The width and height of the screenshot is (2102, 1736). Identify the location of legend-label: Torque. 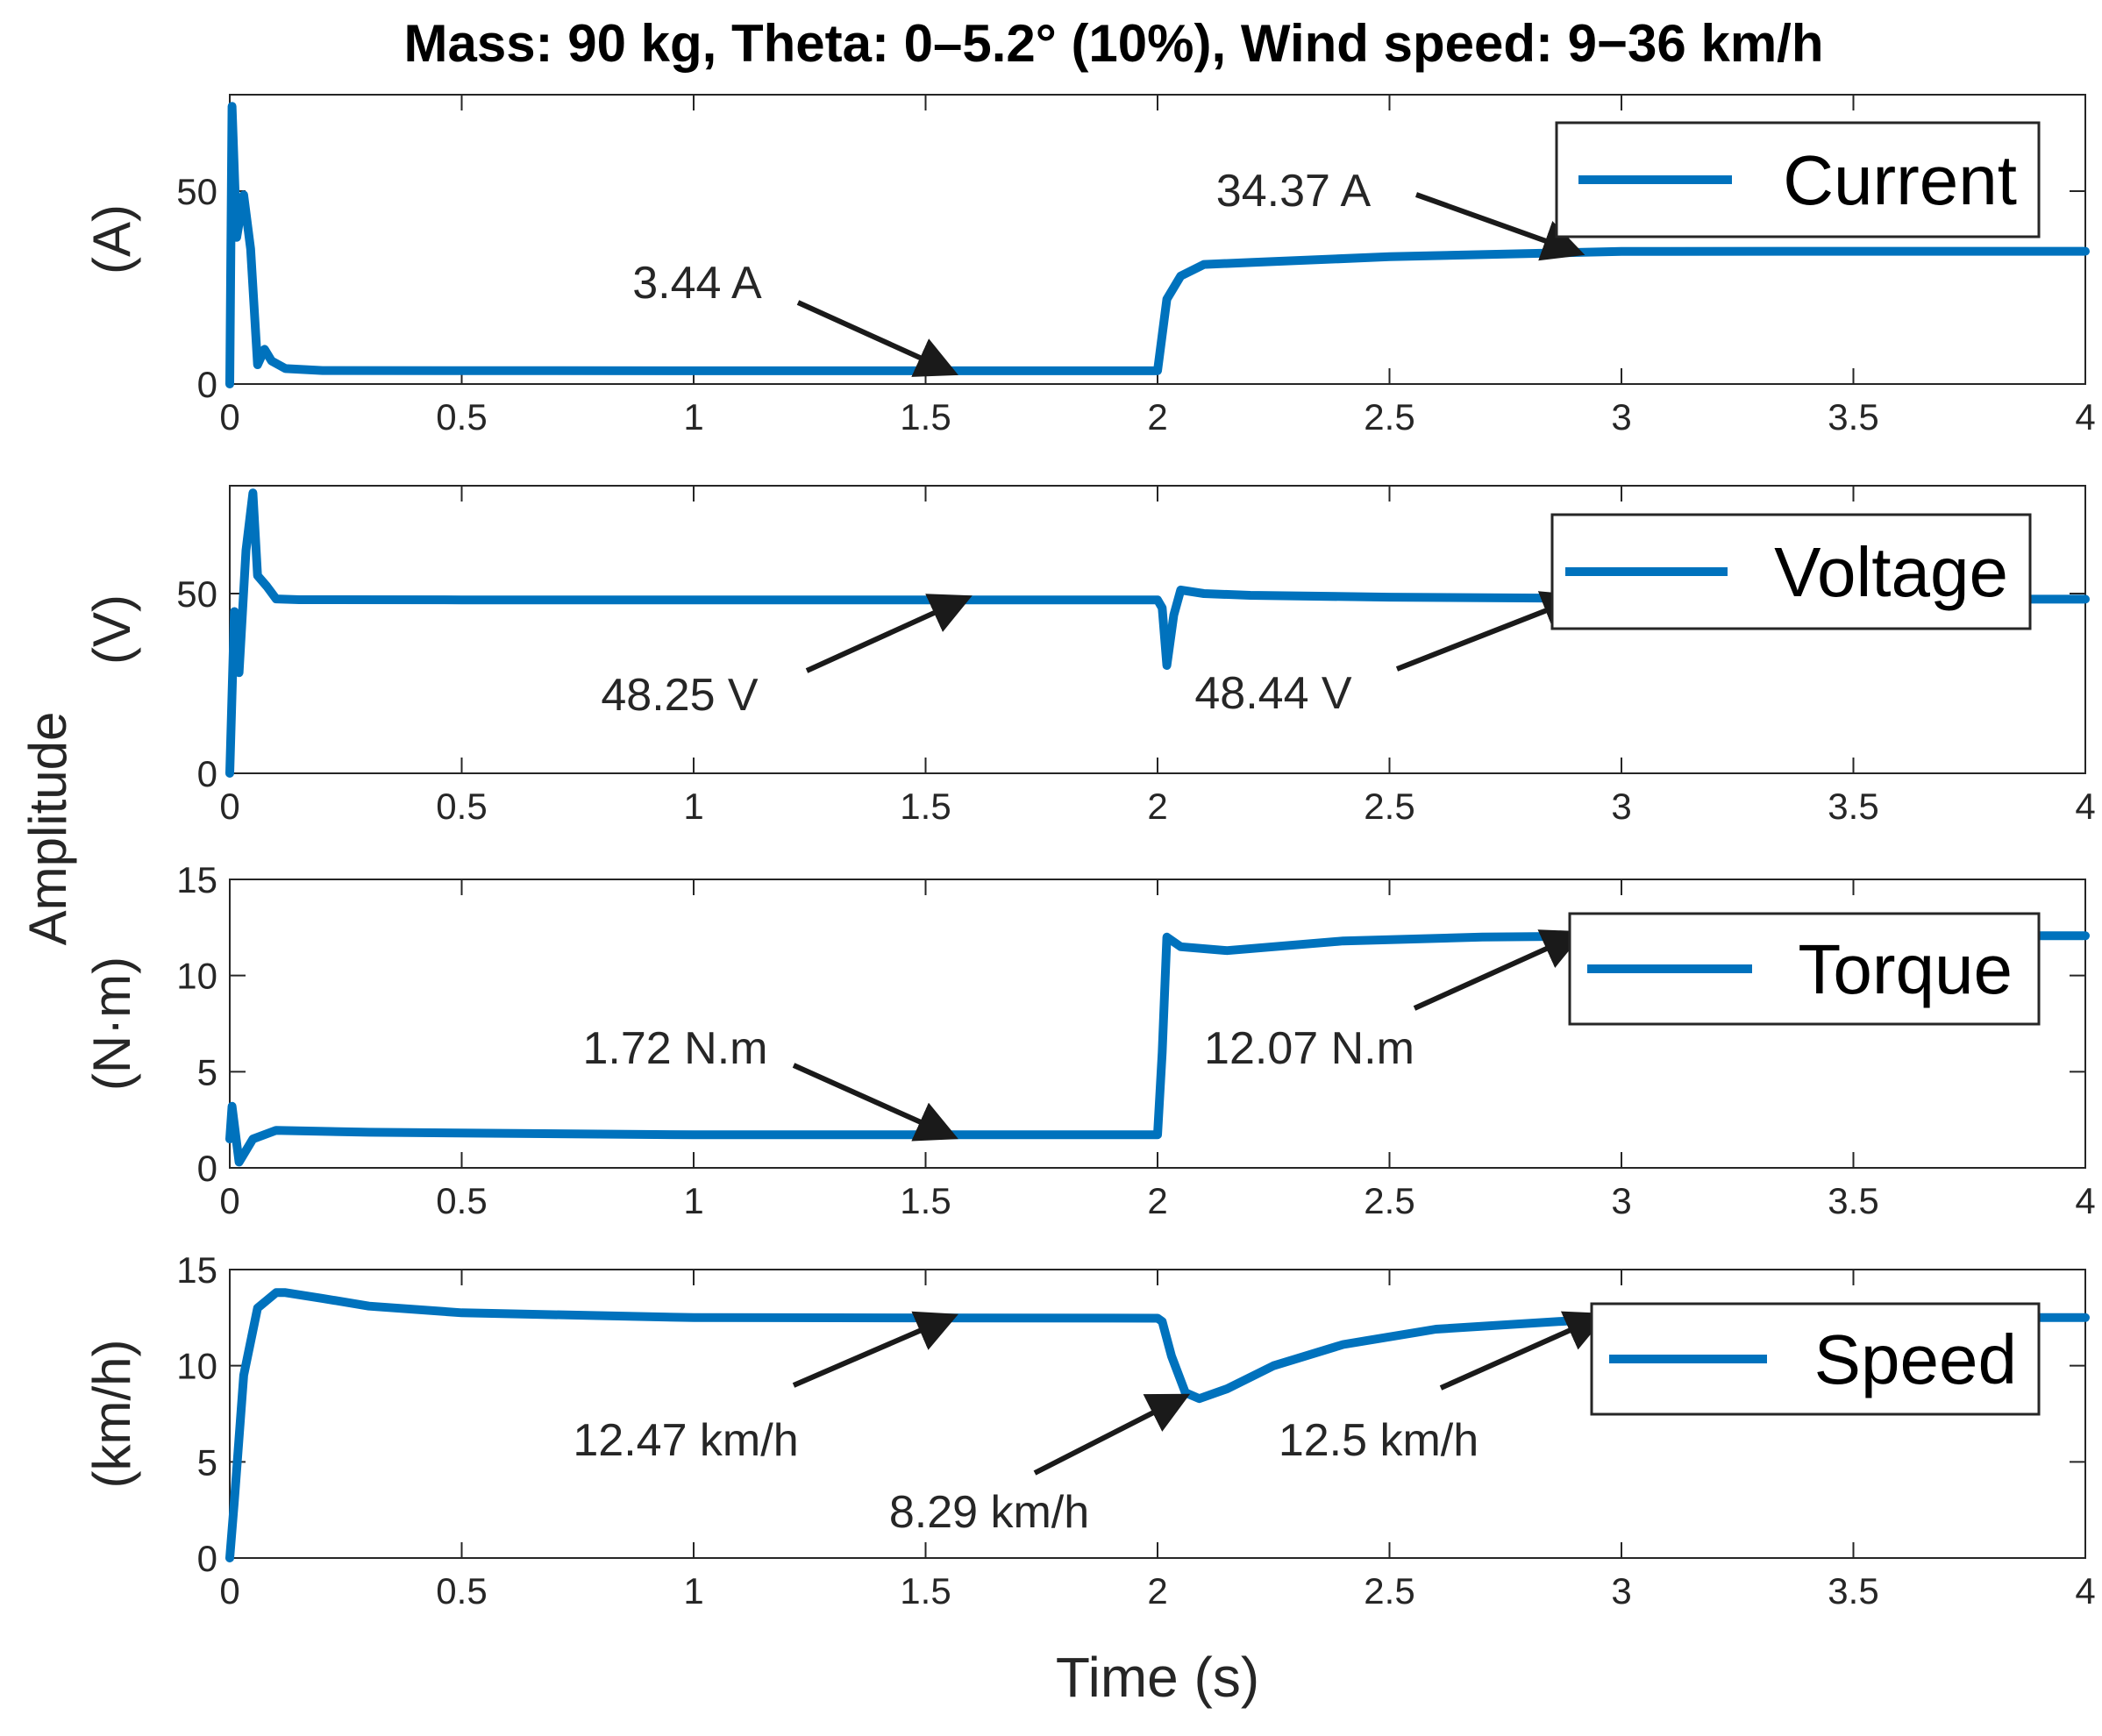
(1905, 969).